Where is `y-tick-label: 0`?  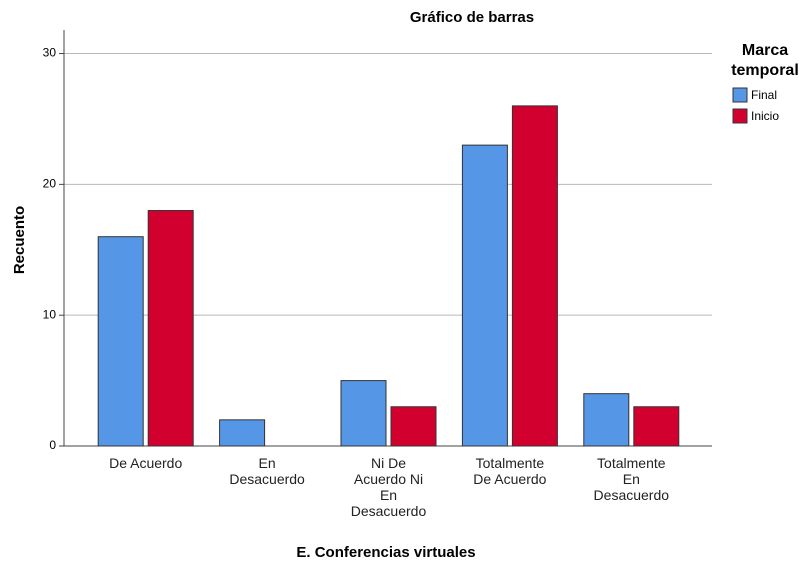 y-tick-label: 0 is located at coordinates (52, 445).